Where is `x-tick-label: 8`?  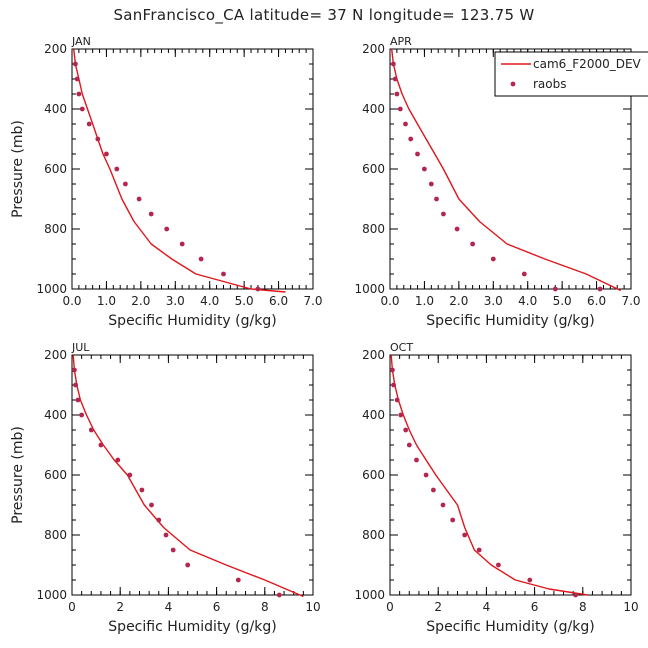
x-tick-label: 8 is located at coordinates (265, 607).